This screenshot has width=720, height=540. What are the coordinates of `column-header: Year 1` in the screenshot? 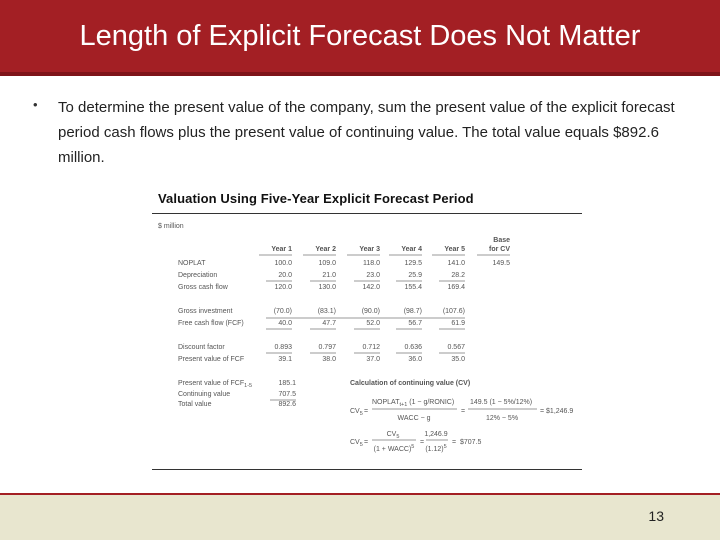 It's located at (281, 249).